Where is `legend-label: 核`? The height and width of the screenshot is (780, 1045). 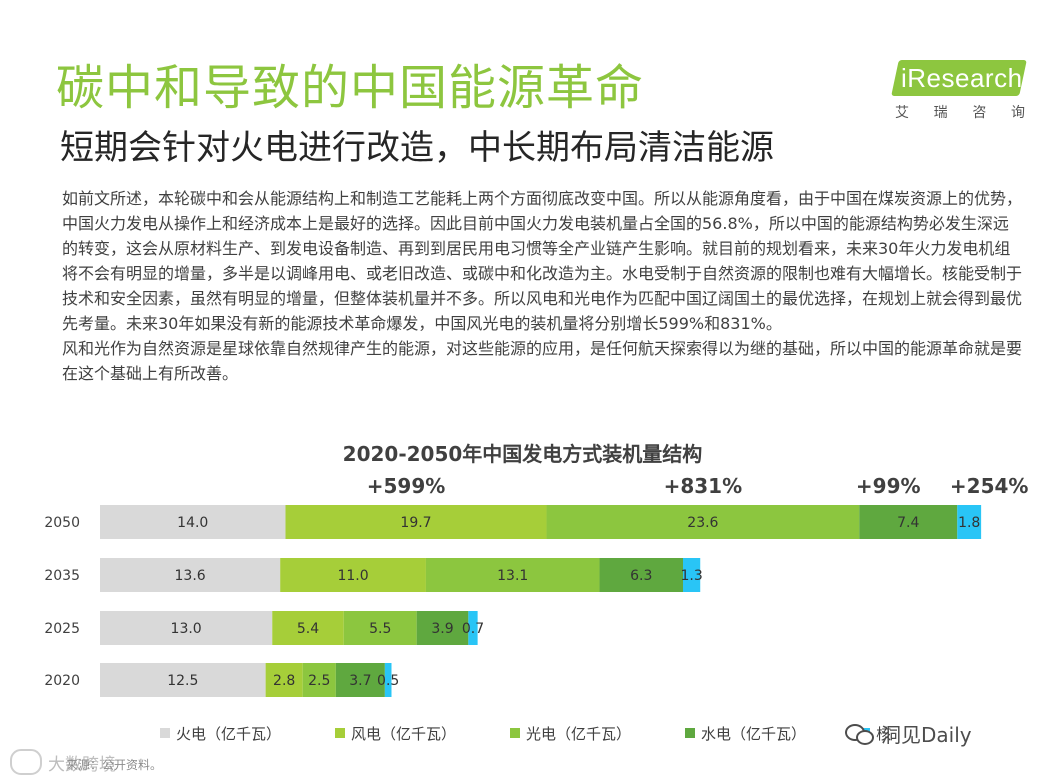
legend-label: 核 is located at coordinates (884, 733).